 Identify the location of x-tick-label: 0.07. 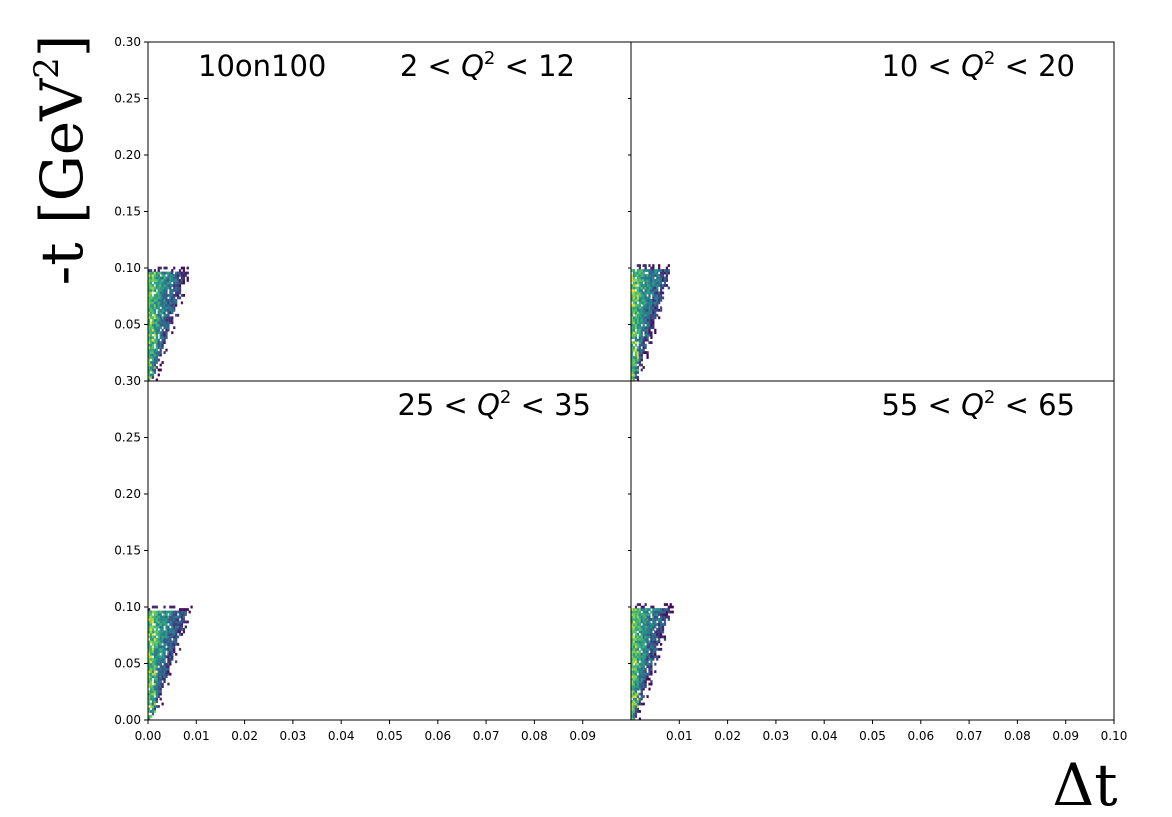
(486, 736).